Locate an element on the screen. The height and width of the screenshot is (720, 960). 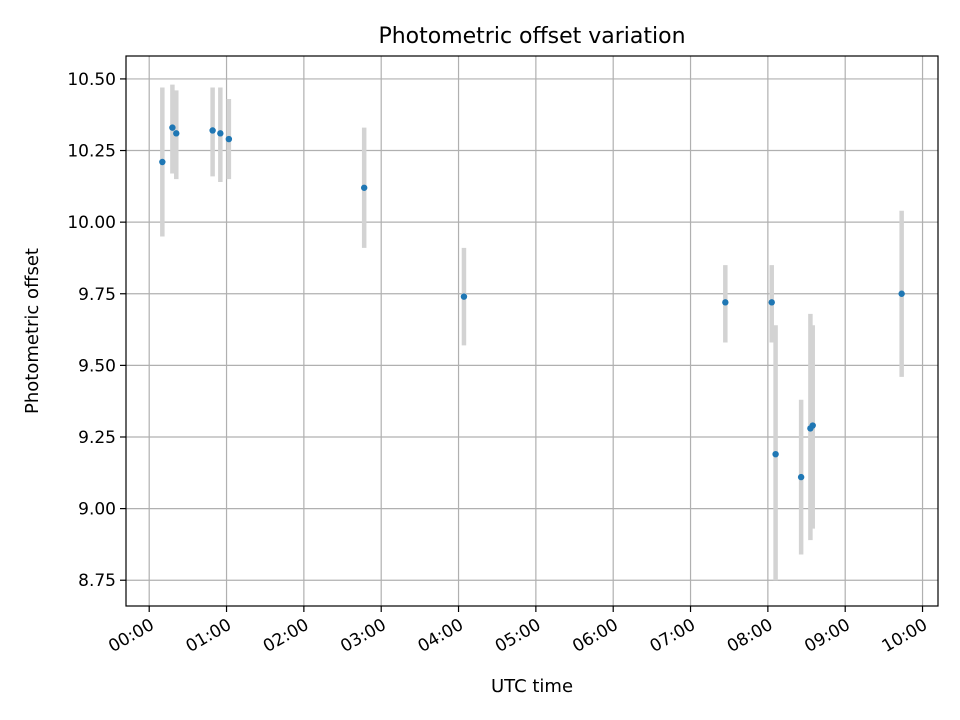
y-tick-label: 9.75 is located at coordinates (97, 295).